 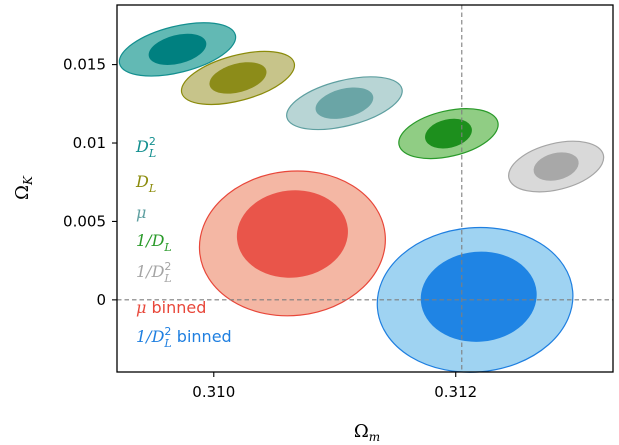 I want to click on legend-entry-6: 1/D2 L binned, so click(x=184, y=337).